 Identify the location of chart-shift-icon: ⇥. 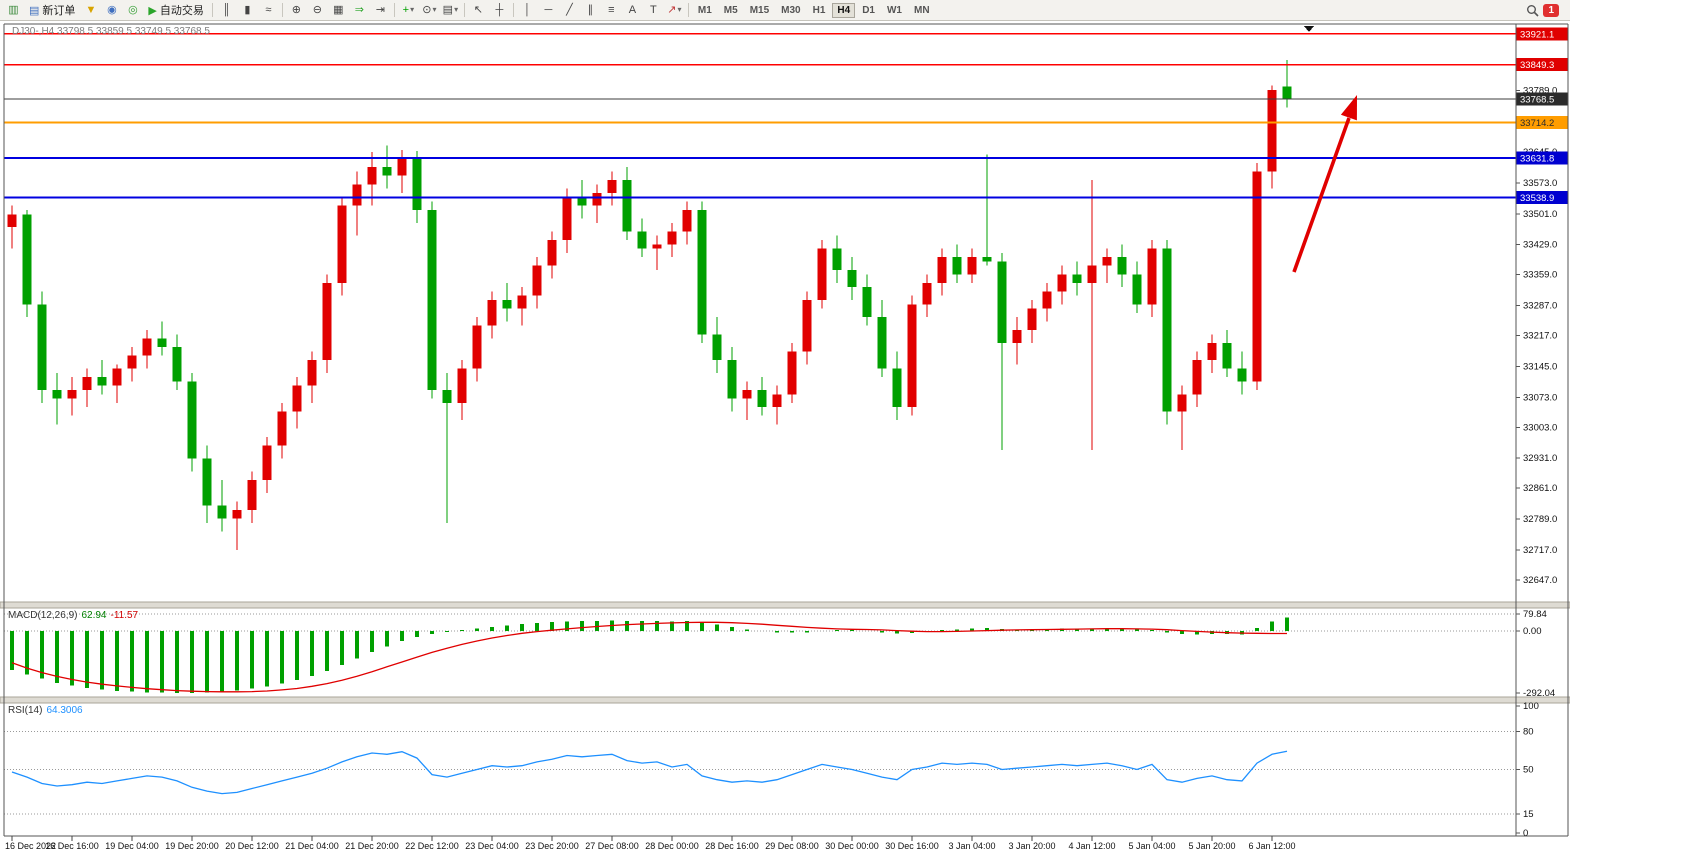
(380, 10).